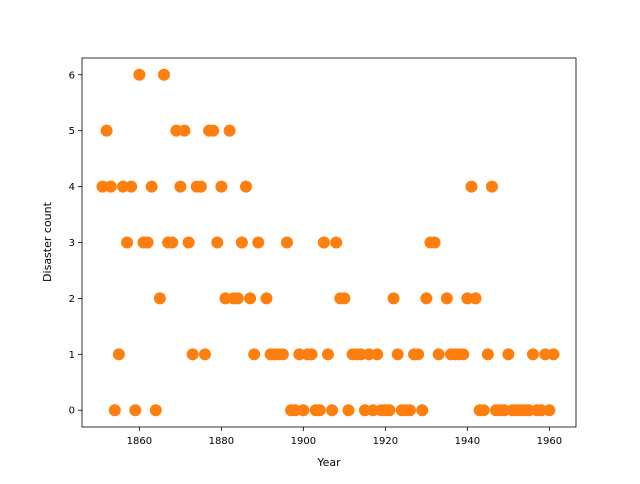  Describe the element at coordinates (72, 131) in the screenshot. I see `y-tick-label: 5` at that location.